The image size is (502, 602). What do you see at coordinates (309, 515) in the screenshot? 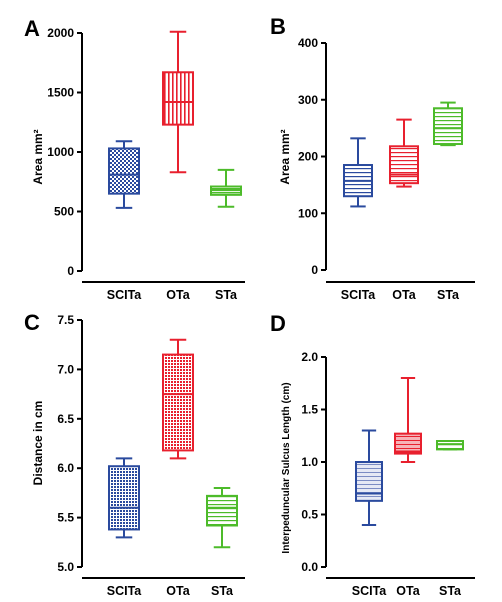
I see `y-tick-label-D: 0.5` at bounding box center [309, 515].